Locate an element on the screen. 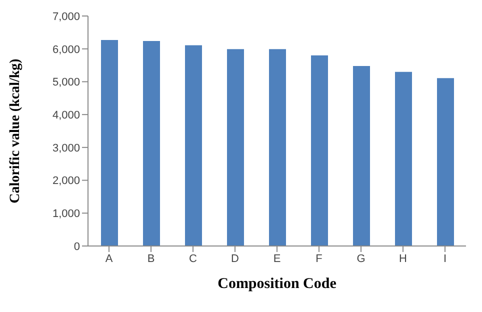 Image resolution: width=482 pixels, height=312 pixels. y-tick-label: 0 is located at coordinates (77, 246).